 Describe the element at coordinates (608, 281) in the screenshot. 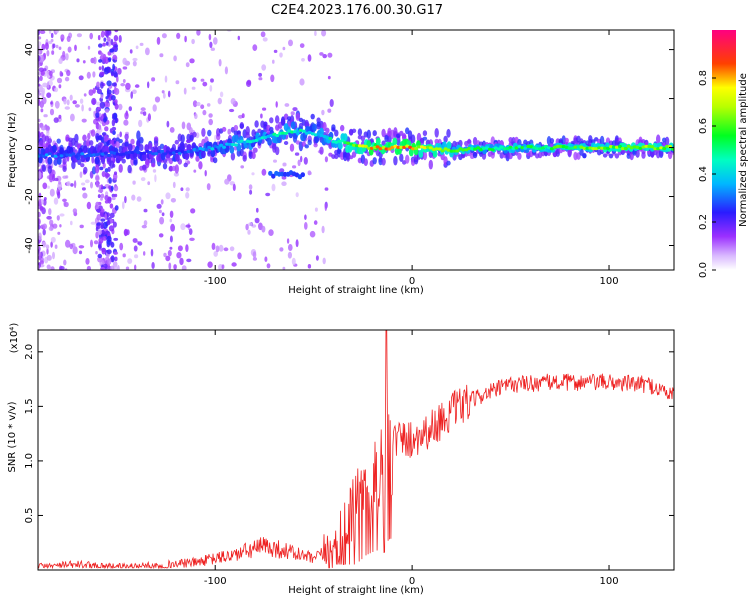

I see `x-tick-label: 100` at that location.